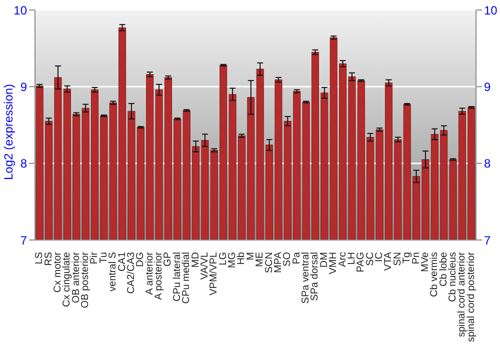 The height and width of the screenshot is (350, 500). Describe the element at coordinates (186, 278) in the screenshot. I see `x-tick-label: CPu medial` at that location.